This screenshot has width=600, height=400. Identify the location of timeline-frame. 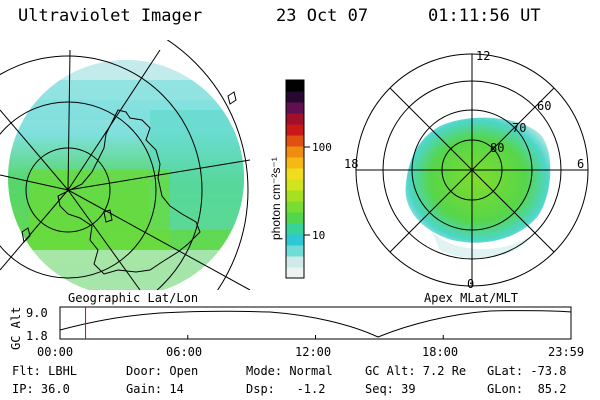
(315, 323).